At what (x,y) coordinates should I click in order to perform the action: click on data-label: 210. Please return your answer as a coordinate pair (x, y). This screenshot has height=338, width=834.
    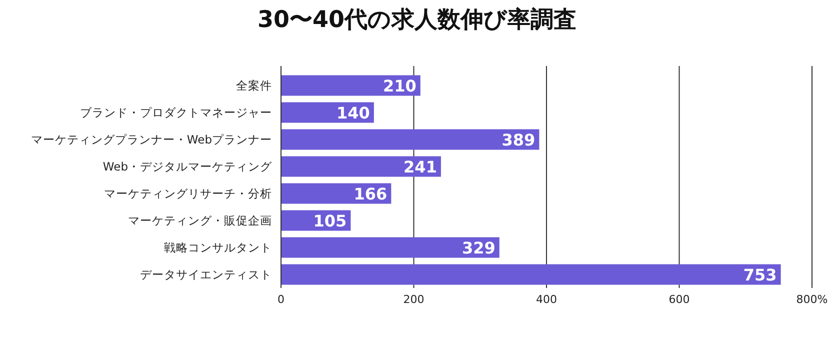
    Looking at the image, I should click on (399, 86).